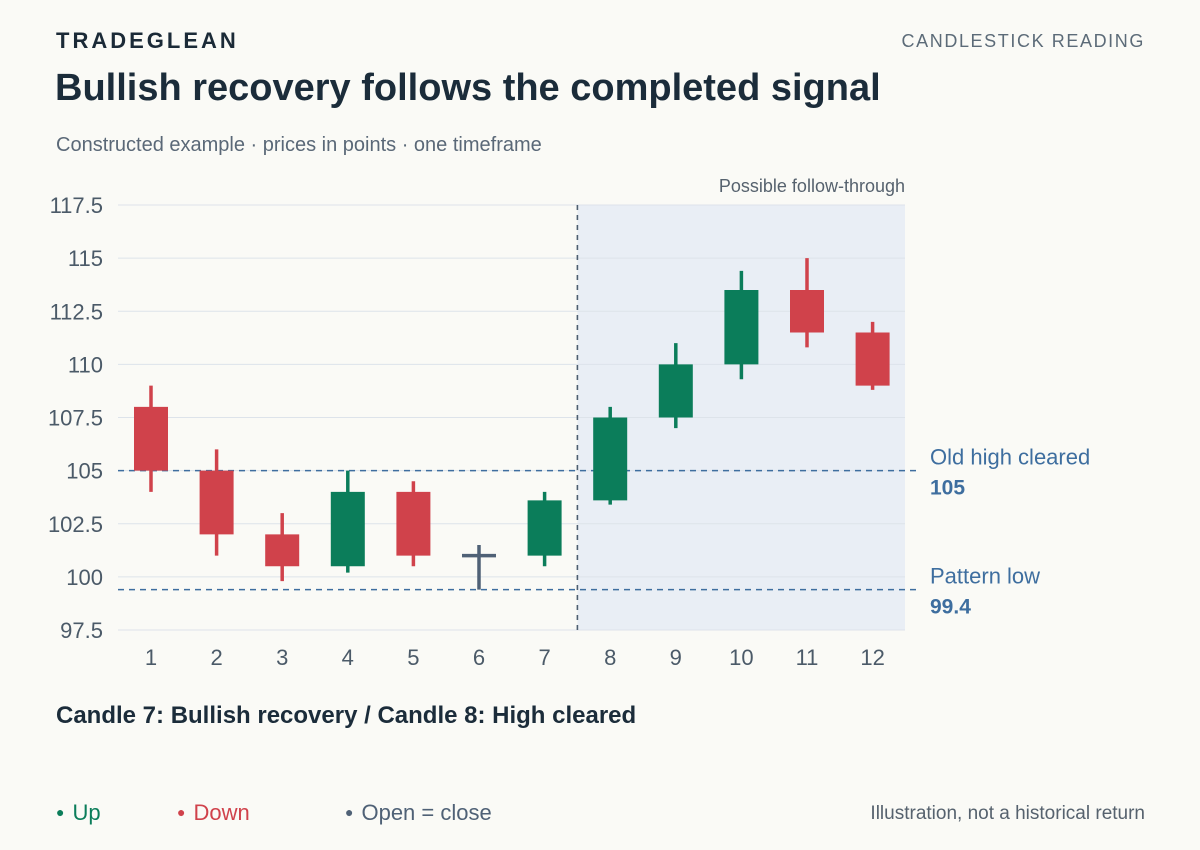 This screenshot has height=850, width=1200. What do you see at coordinates (426, 812) in the screenshot?
I see `legend-flat-label: Open = close` at bounding box center [426, 812].